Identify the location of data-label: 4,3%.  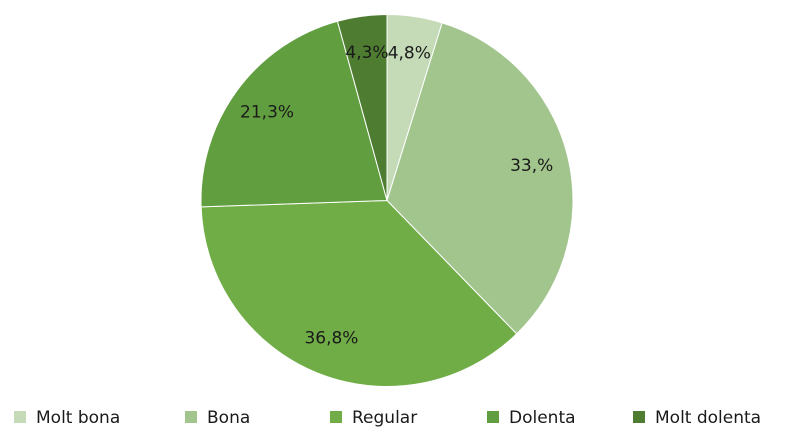
(366, 53).